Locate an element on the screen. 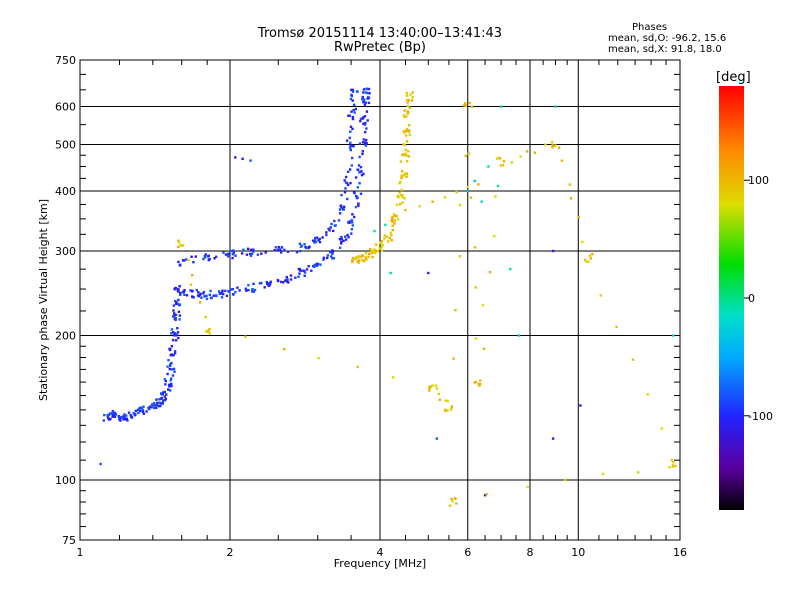  phase-x-stats: mean, sd,X: 91.8, 18.0 is located at coordinates (665, 49).